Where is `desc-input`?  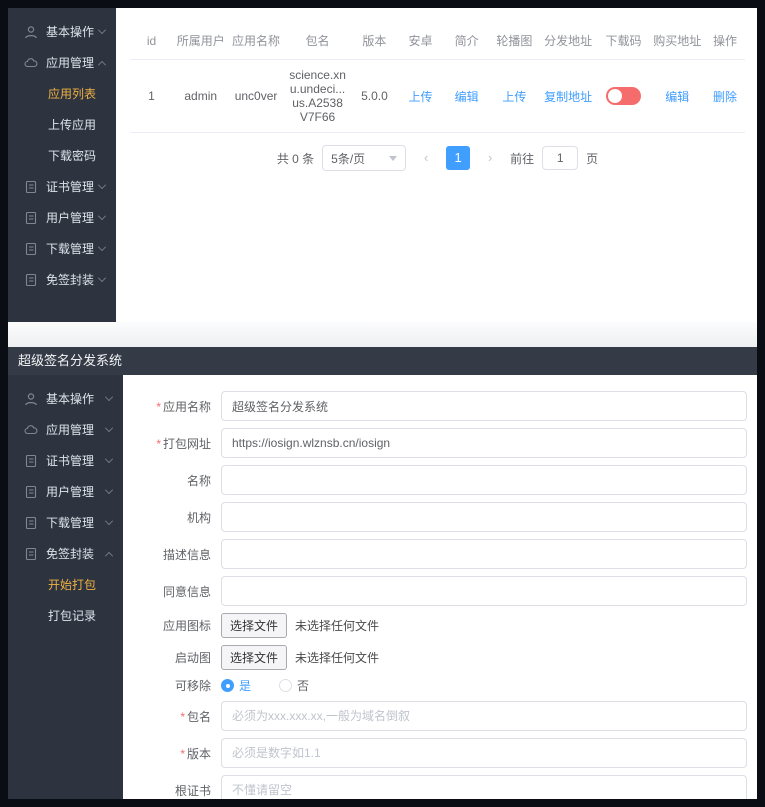
desc-input is located at coordinates (484, 554).